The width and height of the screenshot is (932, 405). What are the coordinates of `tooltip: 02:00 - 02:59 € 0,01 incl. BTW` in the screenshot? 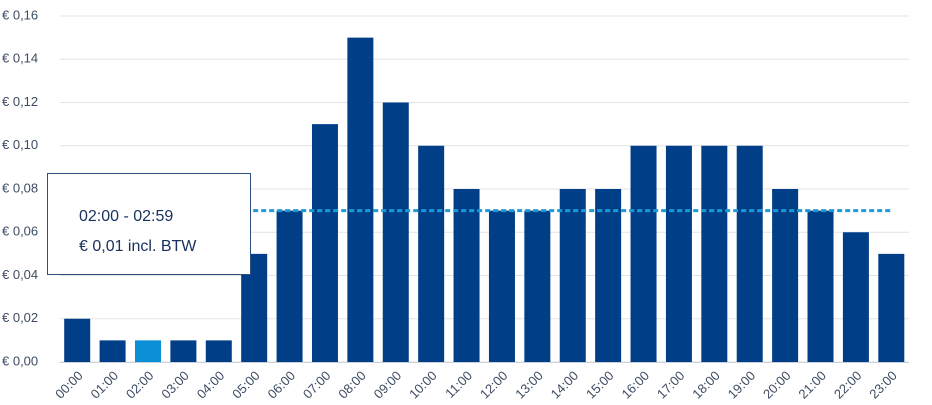 It's located at (149, 224).